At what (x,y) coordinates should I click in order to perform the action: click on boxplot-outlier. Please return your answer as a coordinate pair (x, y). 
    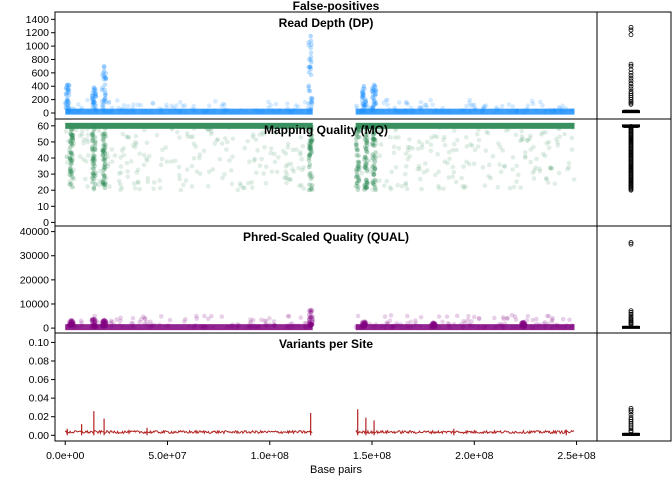
    Looking at the image, I should click on (631, 69).